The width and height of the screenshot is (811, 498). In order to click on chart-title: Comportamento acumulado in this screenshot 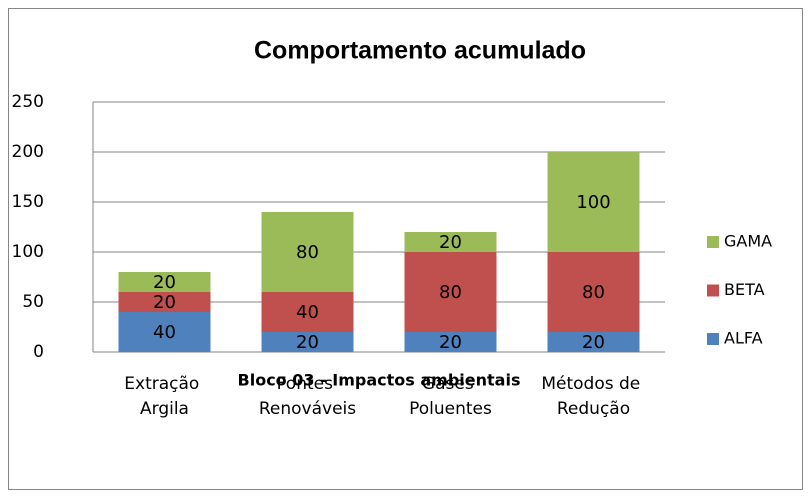, I will do `click(420, 51)`.